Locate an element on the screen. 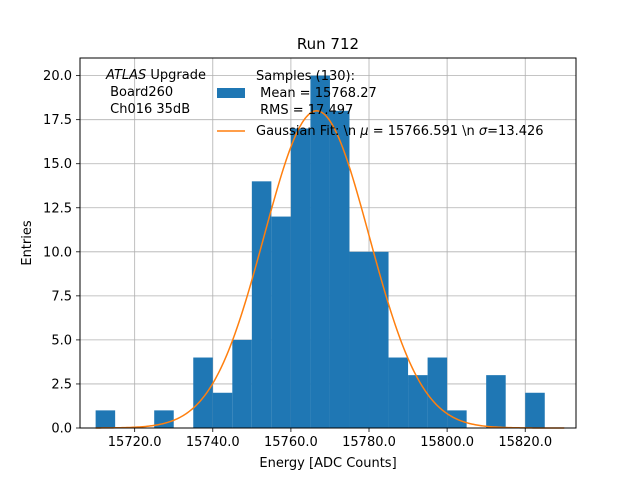  legend-fit-mu: μ is located at coordinates (363, 131).